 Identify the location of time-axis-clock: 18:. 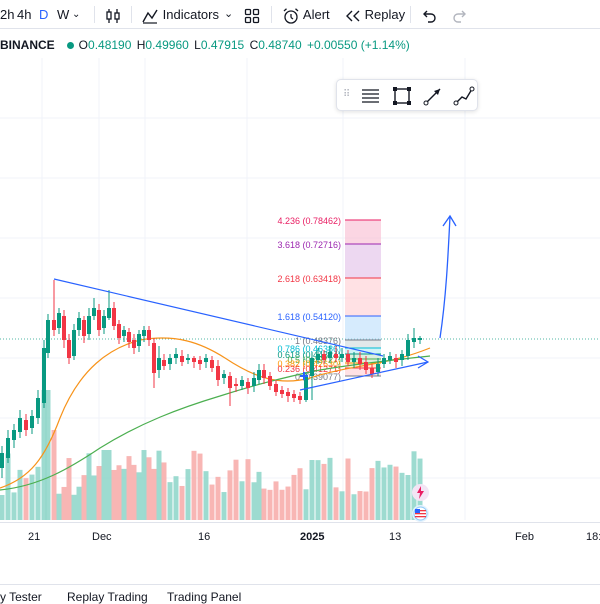
(593, 537).